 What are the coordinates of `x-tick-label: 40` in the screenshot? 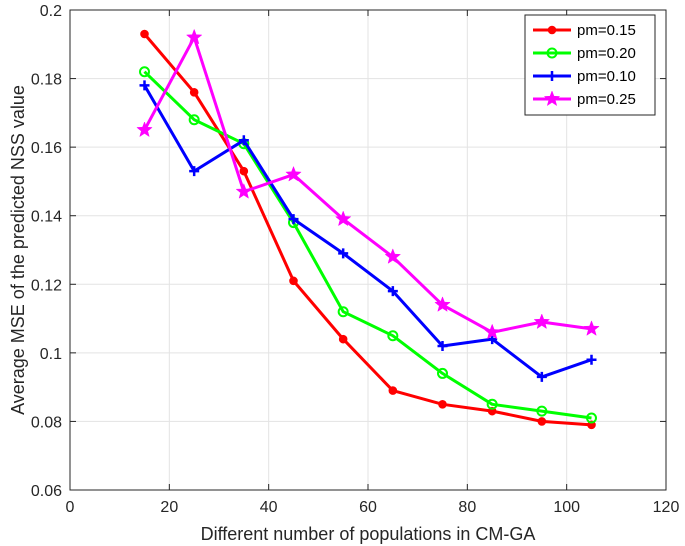 It's located at (269, 507).